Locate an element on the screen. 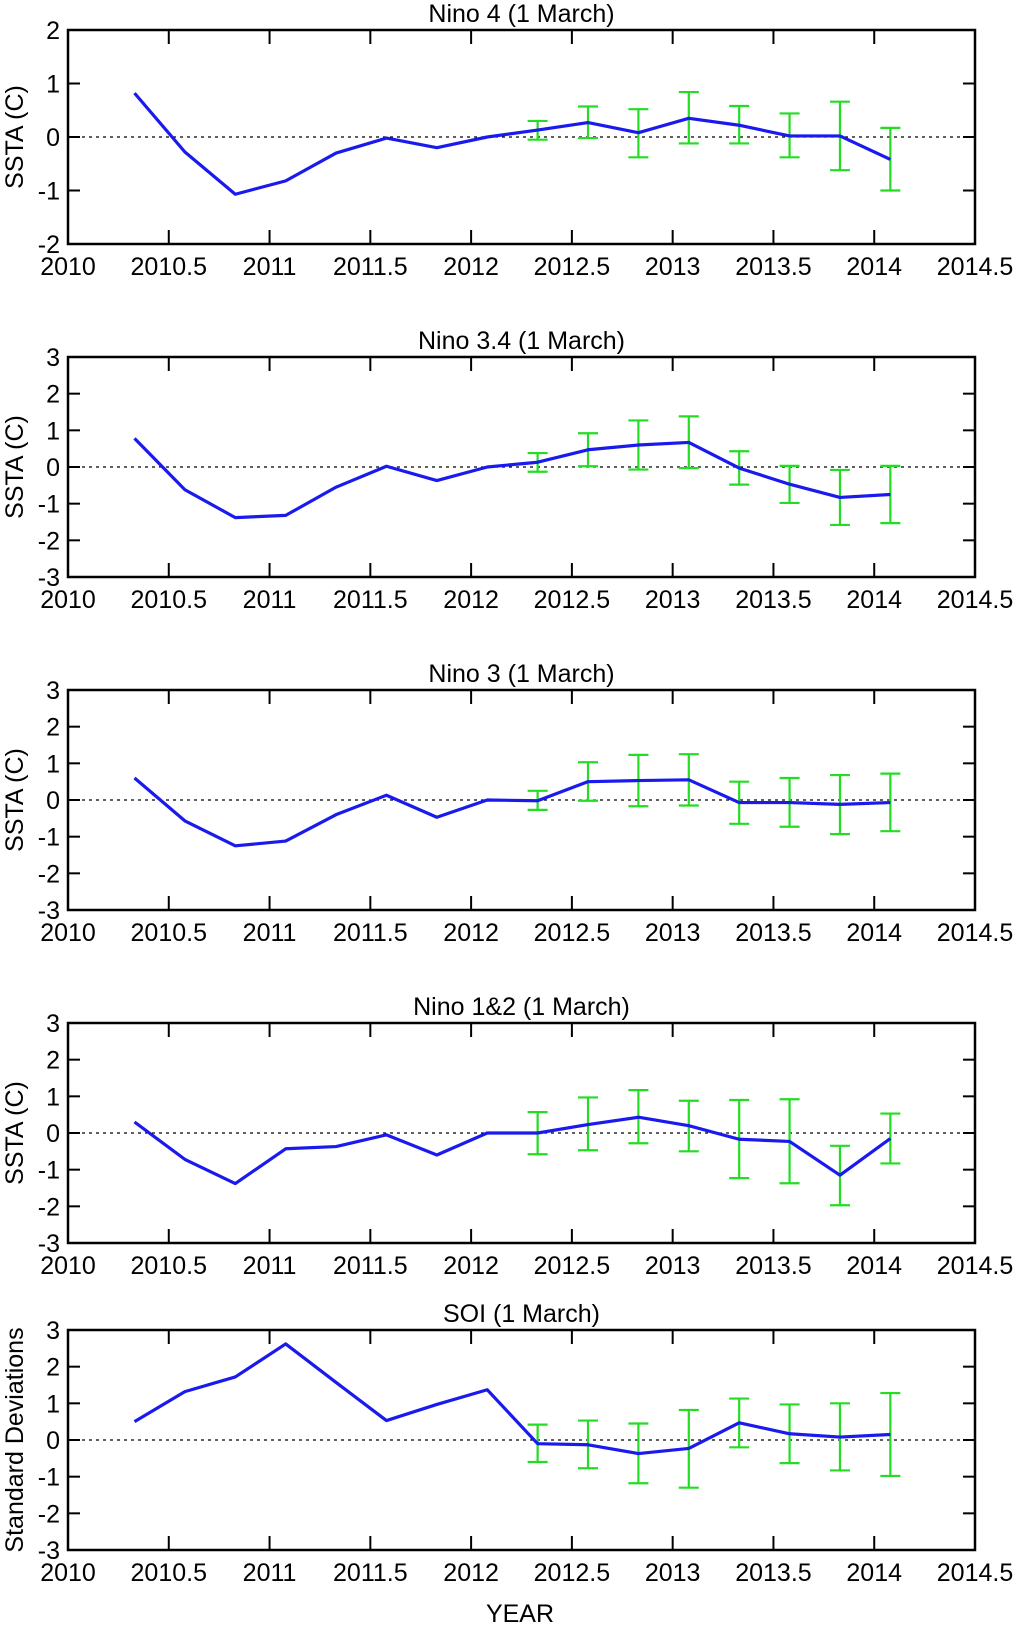 The image size is (1021, 1628). chart-title: Nino 3 (1 March) is located at coordinates (521, 674).